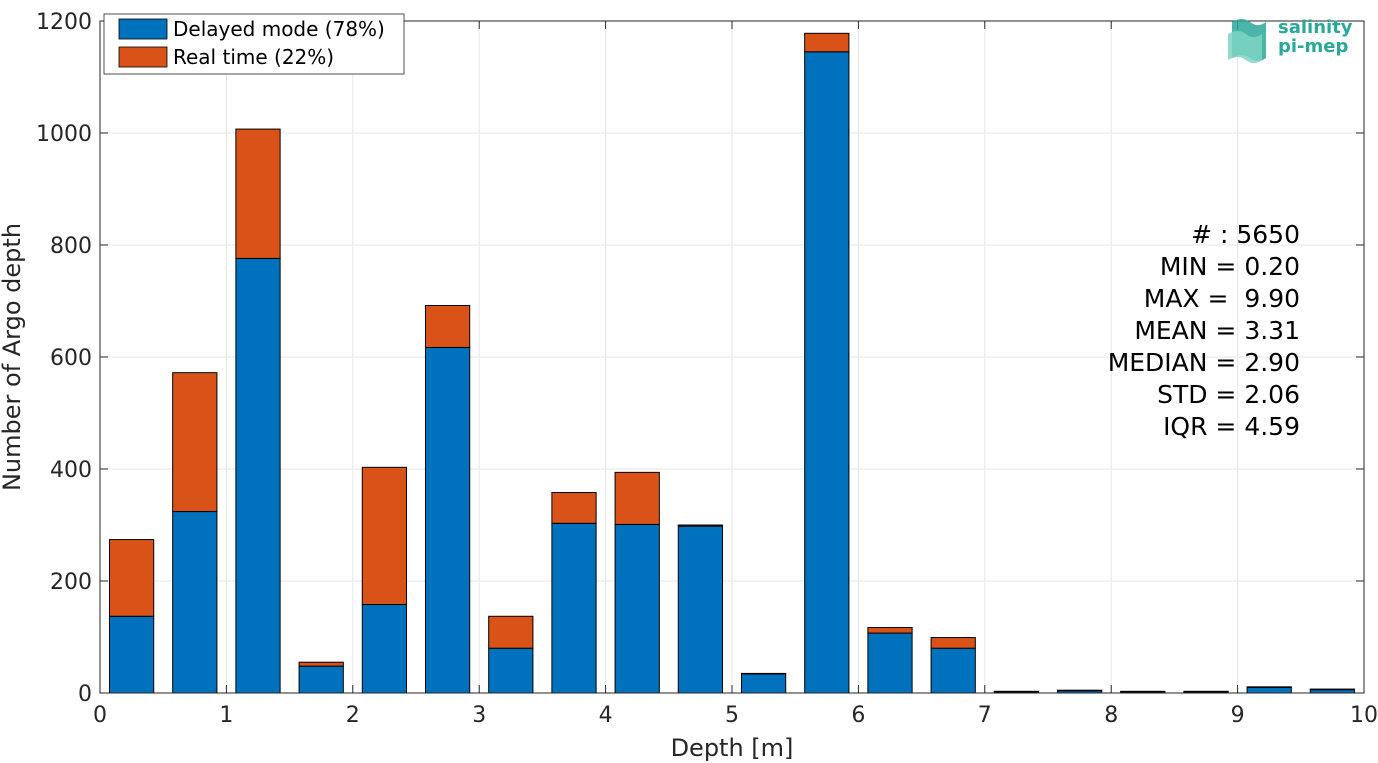  Describe the element at coordinates (858, 715) in the screenshot. I see `x-tick-label: 6` at that location.